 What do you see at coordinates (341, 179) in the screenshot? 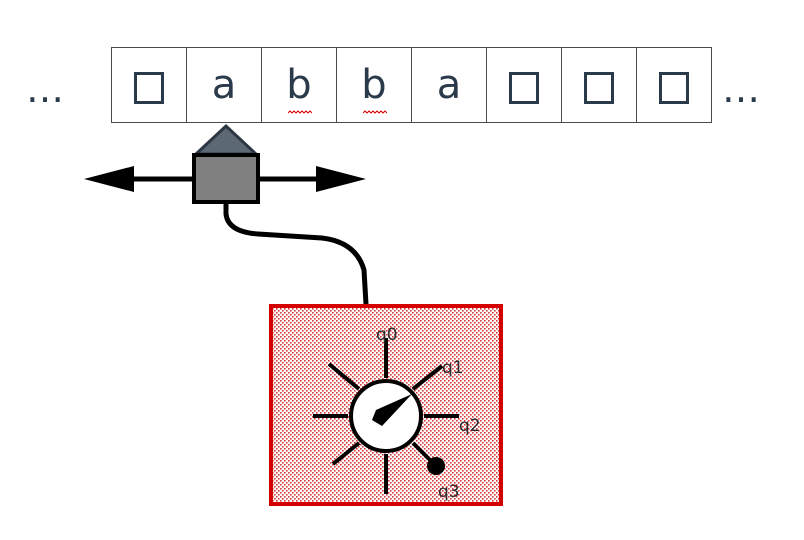
I see `move-right-arrowhead` at bounding box center [341, 179].